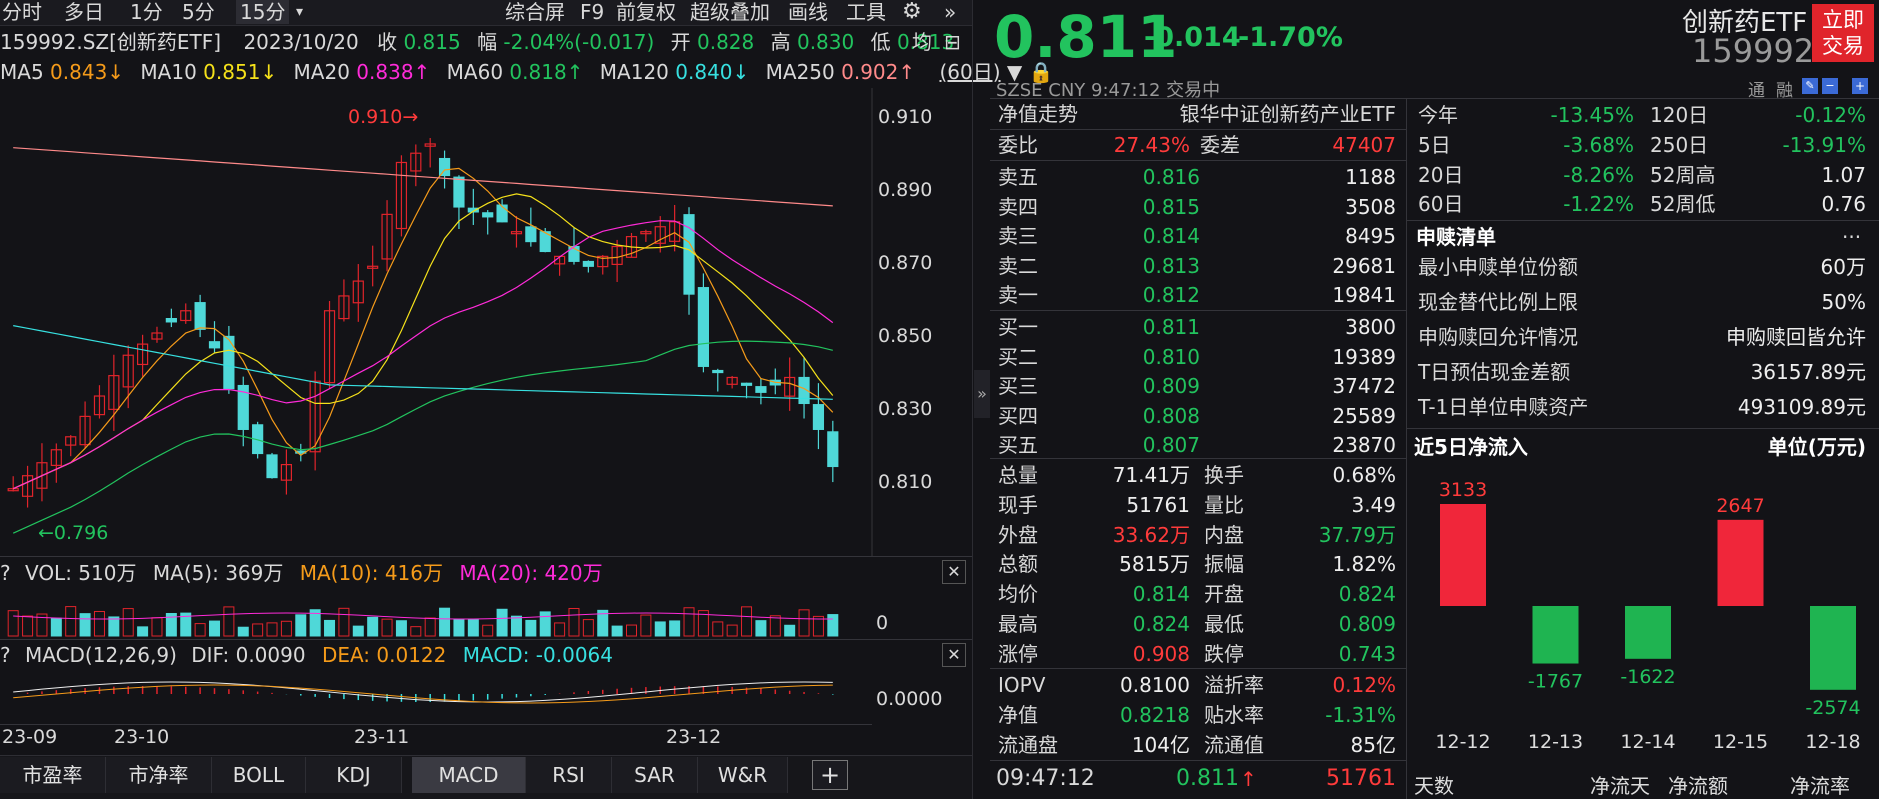 The image size is (1879, 799). I want to click on tab-sar: SAR, so click(655, 775).